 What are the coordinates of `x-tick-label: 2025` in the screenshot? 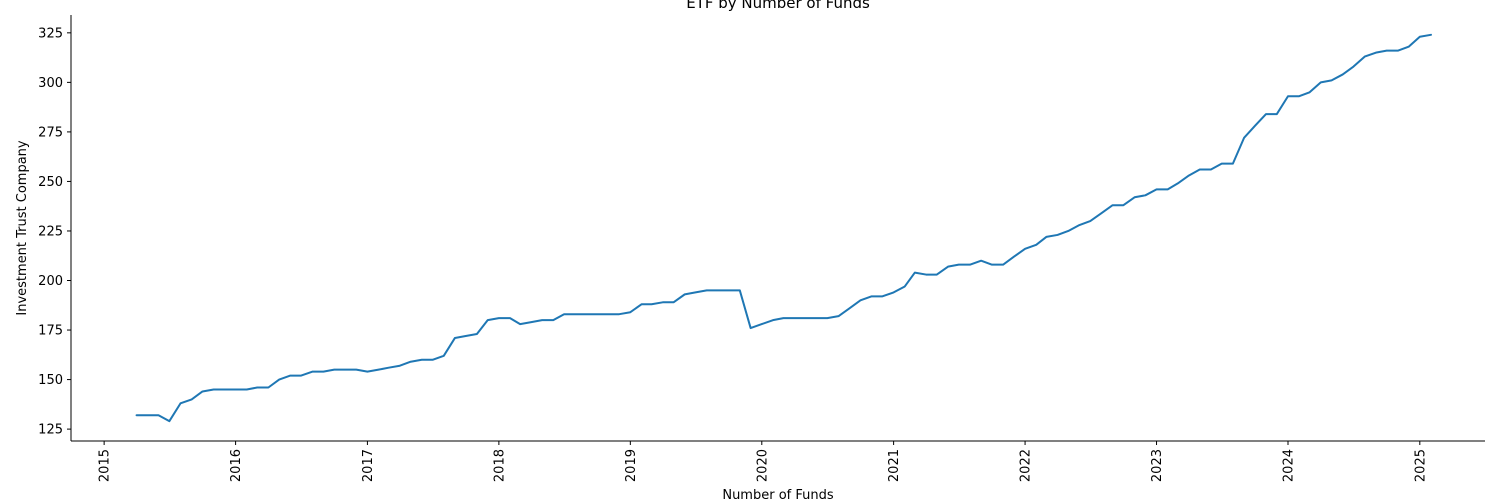 It's located at (1420, 465).